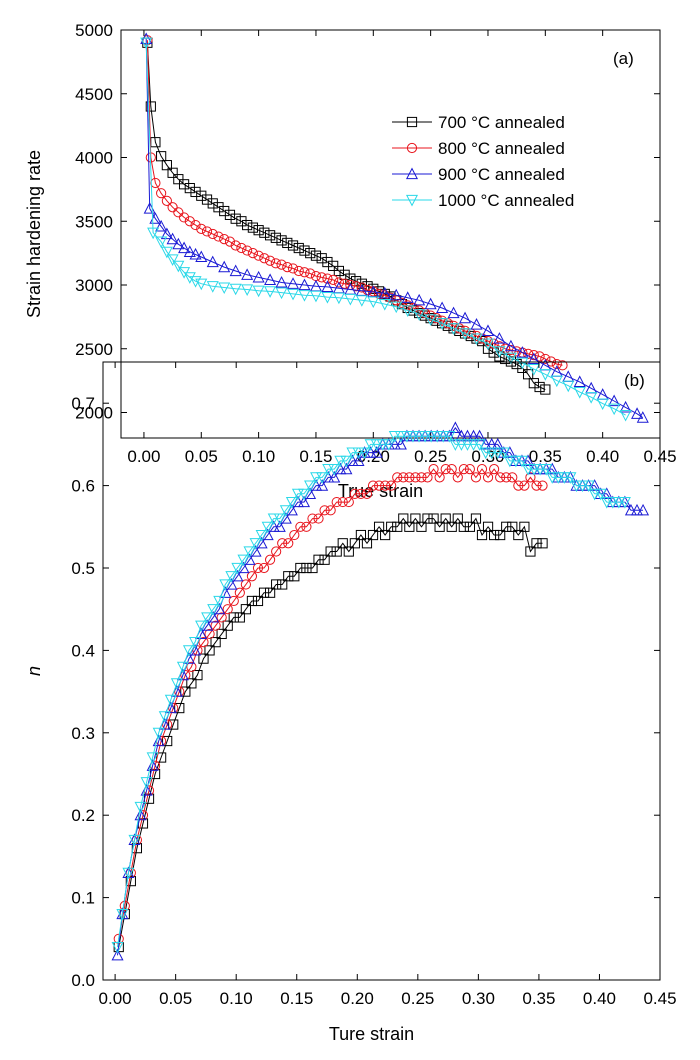  What do you see at coordinates (94, 30) in the screenshot?
I see `y-tick-label: 5000` at bounding box center [94, 30].